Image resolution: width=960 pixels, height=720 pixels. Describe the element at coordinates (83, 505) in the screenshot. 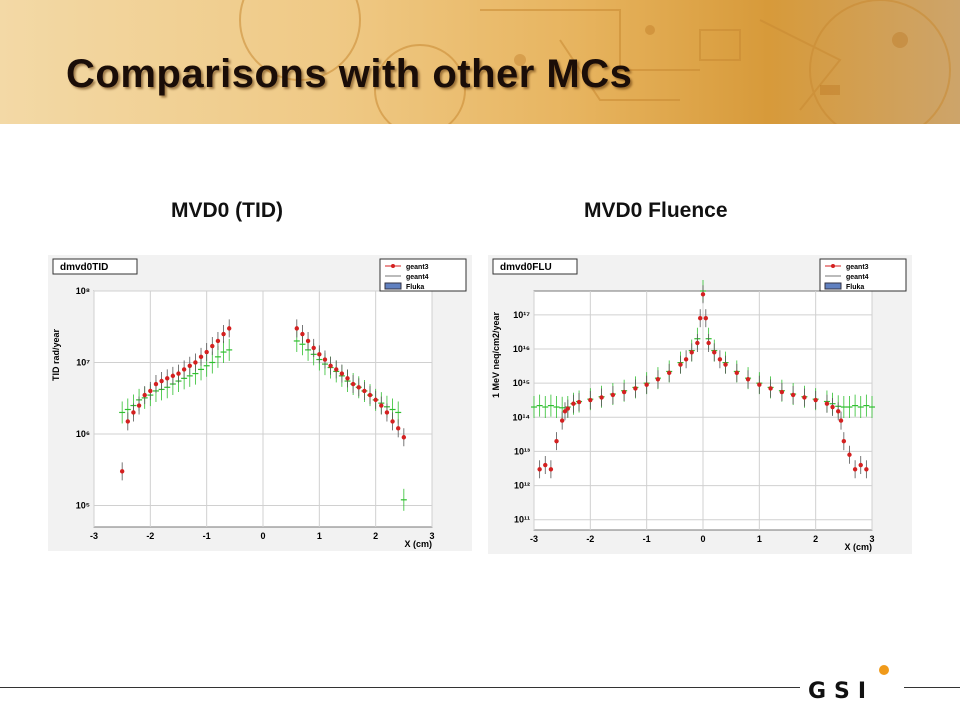

I see `y-tick-label: 10⁵` at that location.